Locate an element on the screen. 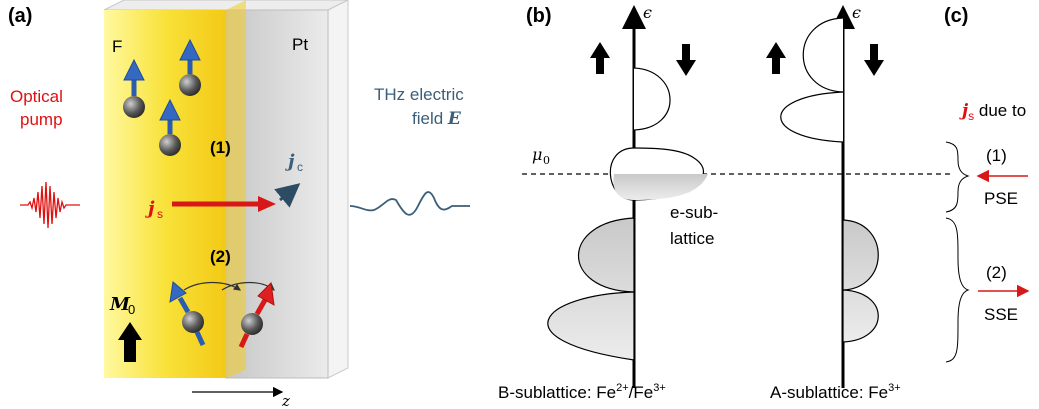 Image resolution: width=1039 pixels, height=409 pixels. e-sublattice-label-2: lattice is located at coordinates (692, 238).